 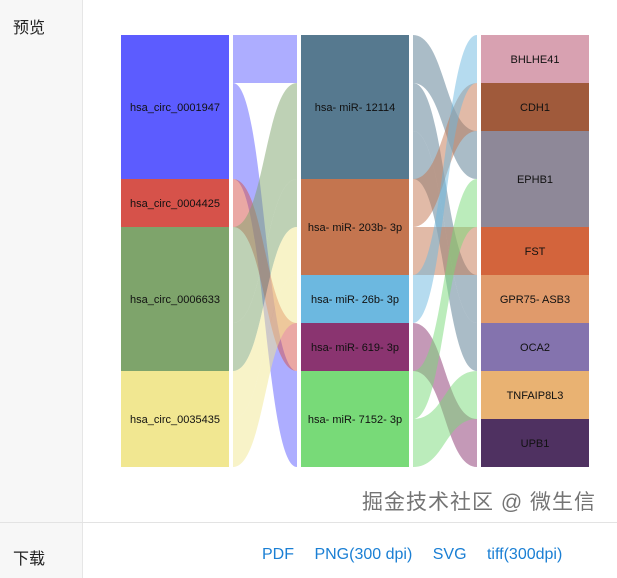 I want to click on node-oca2, so click(x=535, y=347).